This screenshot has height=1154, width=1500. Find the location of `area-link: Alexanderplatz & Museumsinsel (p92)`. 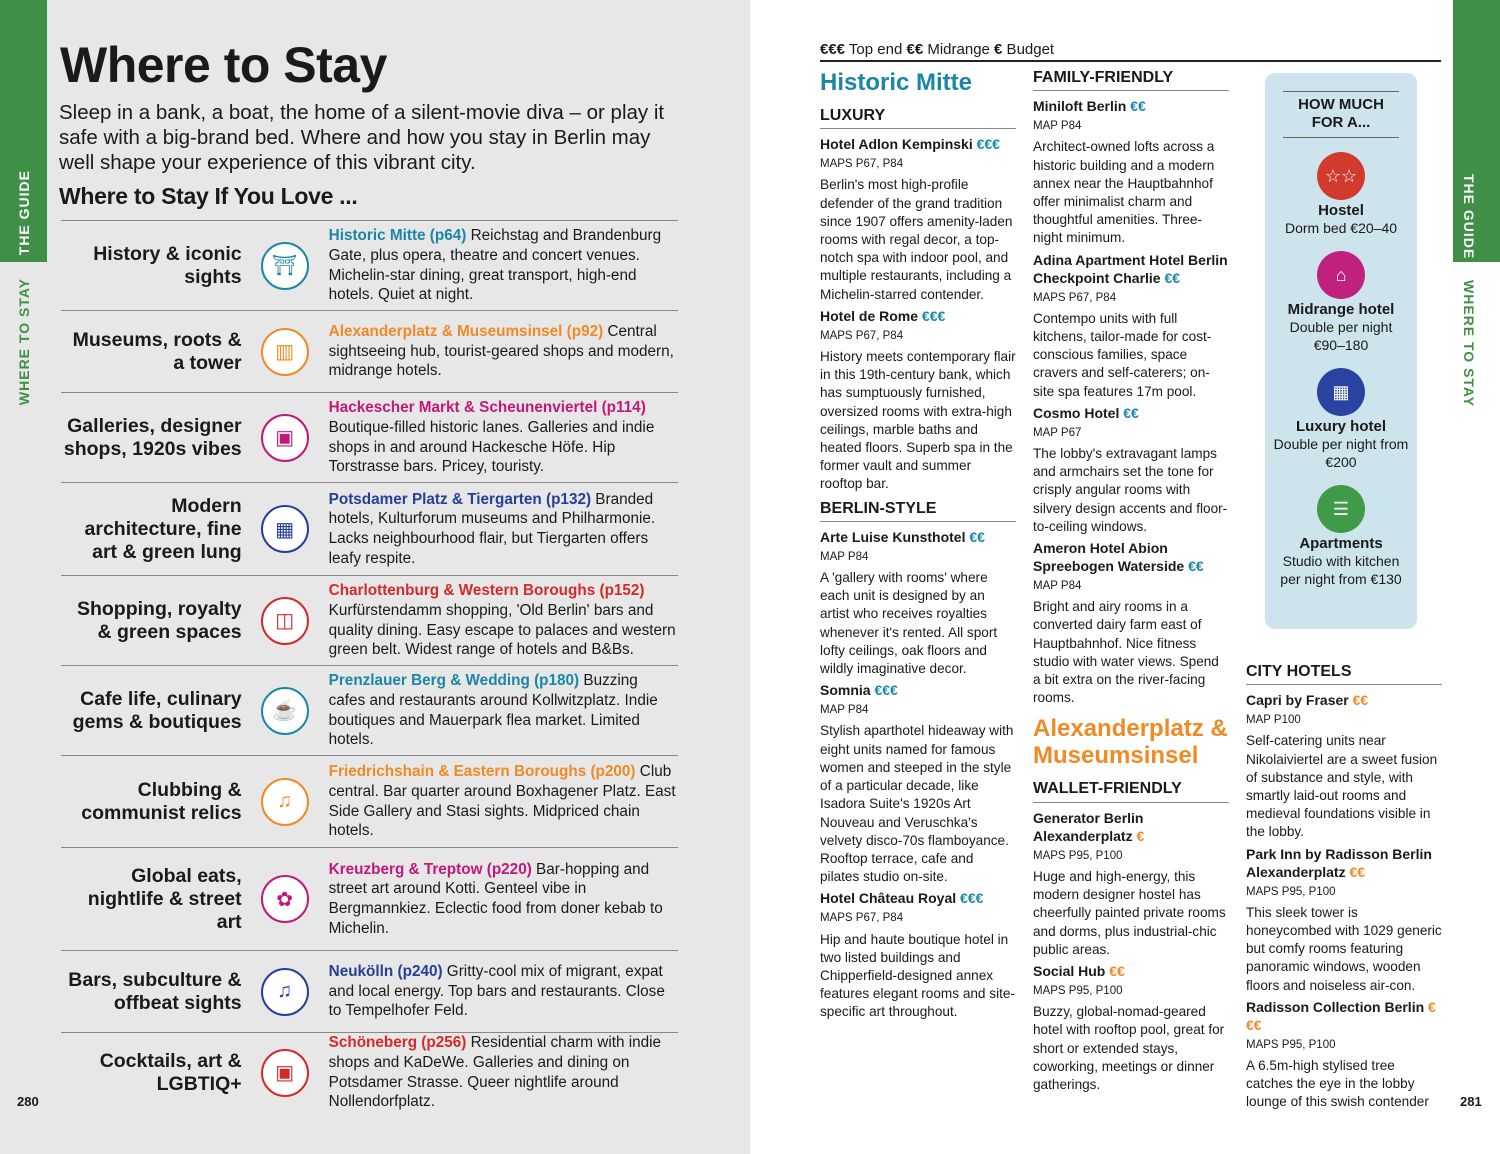

area-link: Alexanderplatz & Museumsinsel (p92) is located at coordinates (466, 332).